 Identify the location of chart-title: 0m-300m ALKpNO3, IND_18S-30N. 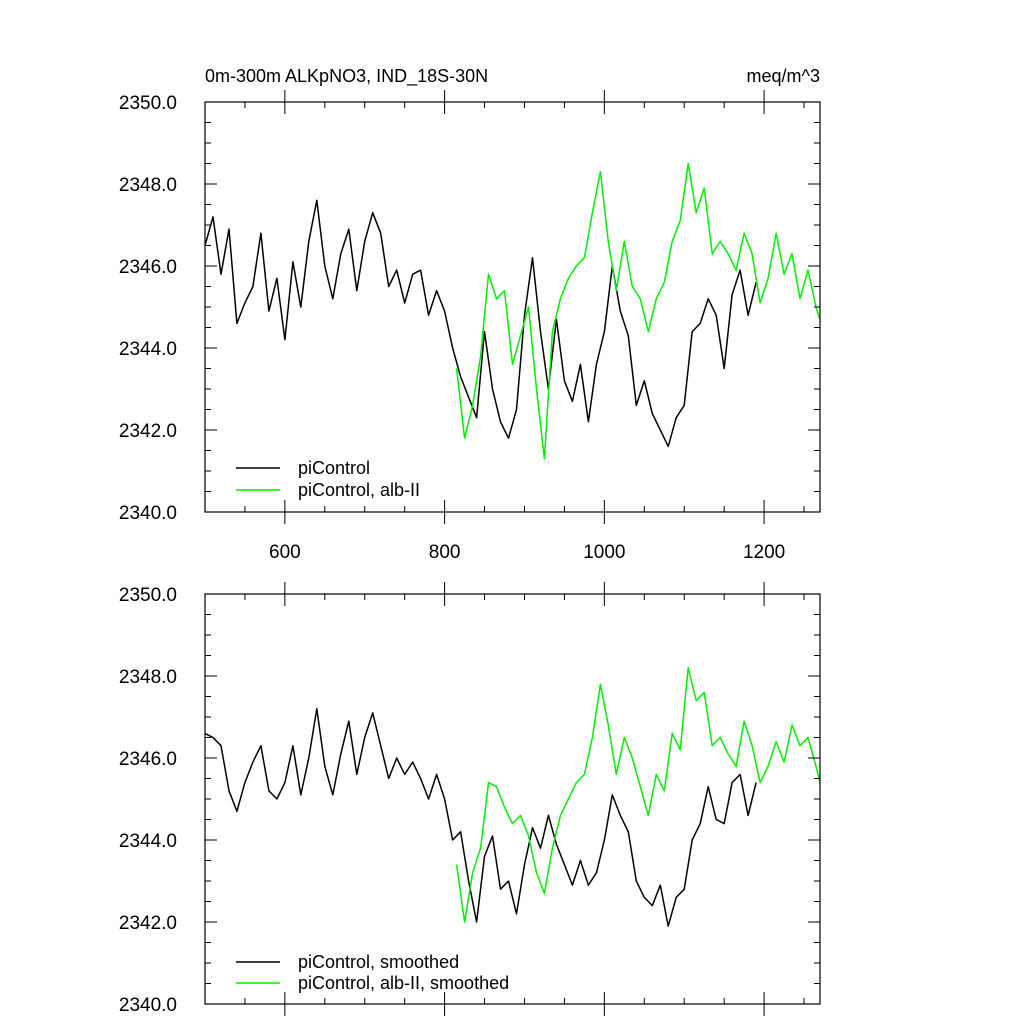
(346, 76).